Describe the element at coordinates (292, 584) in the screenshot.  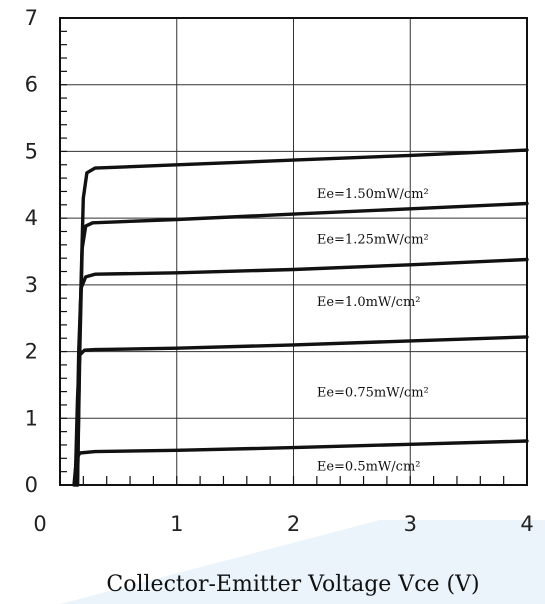
I see `x-axis-title: Collector-Emitter Voltage Vce (V)` at that location.